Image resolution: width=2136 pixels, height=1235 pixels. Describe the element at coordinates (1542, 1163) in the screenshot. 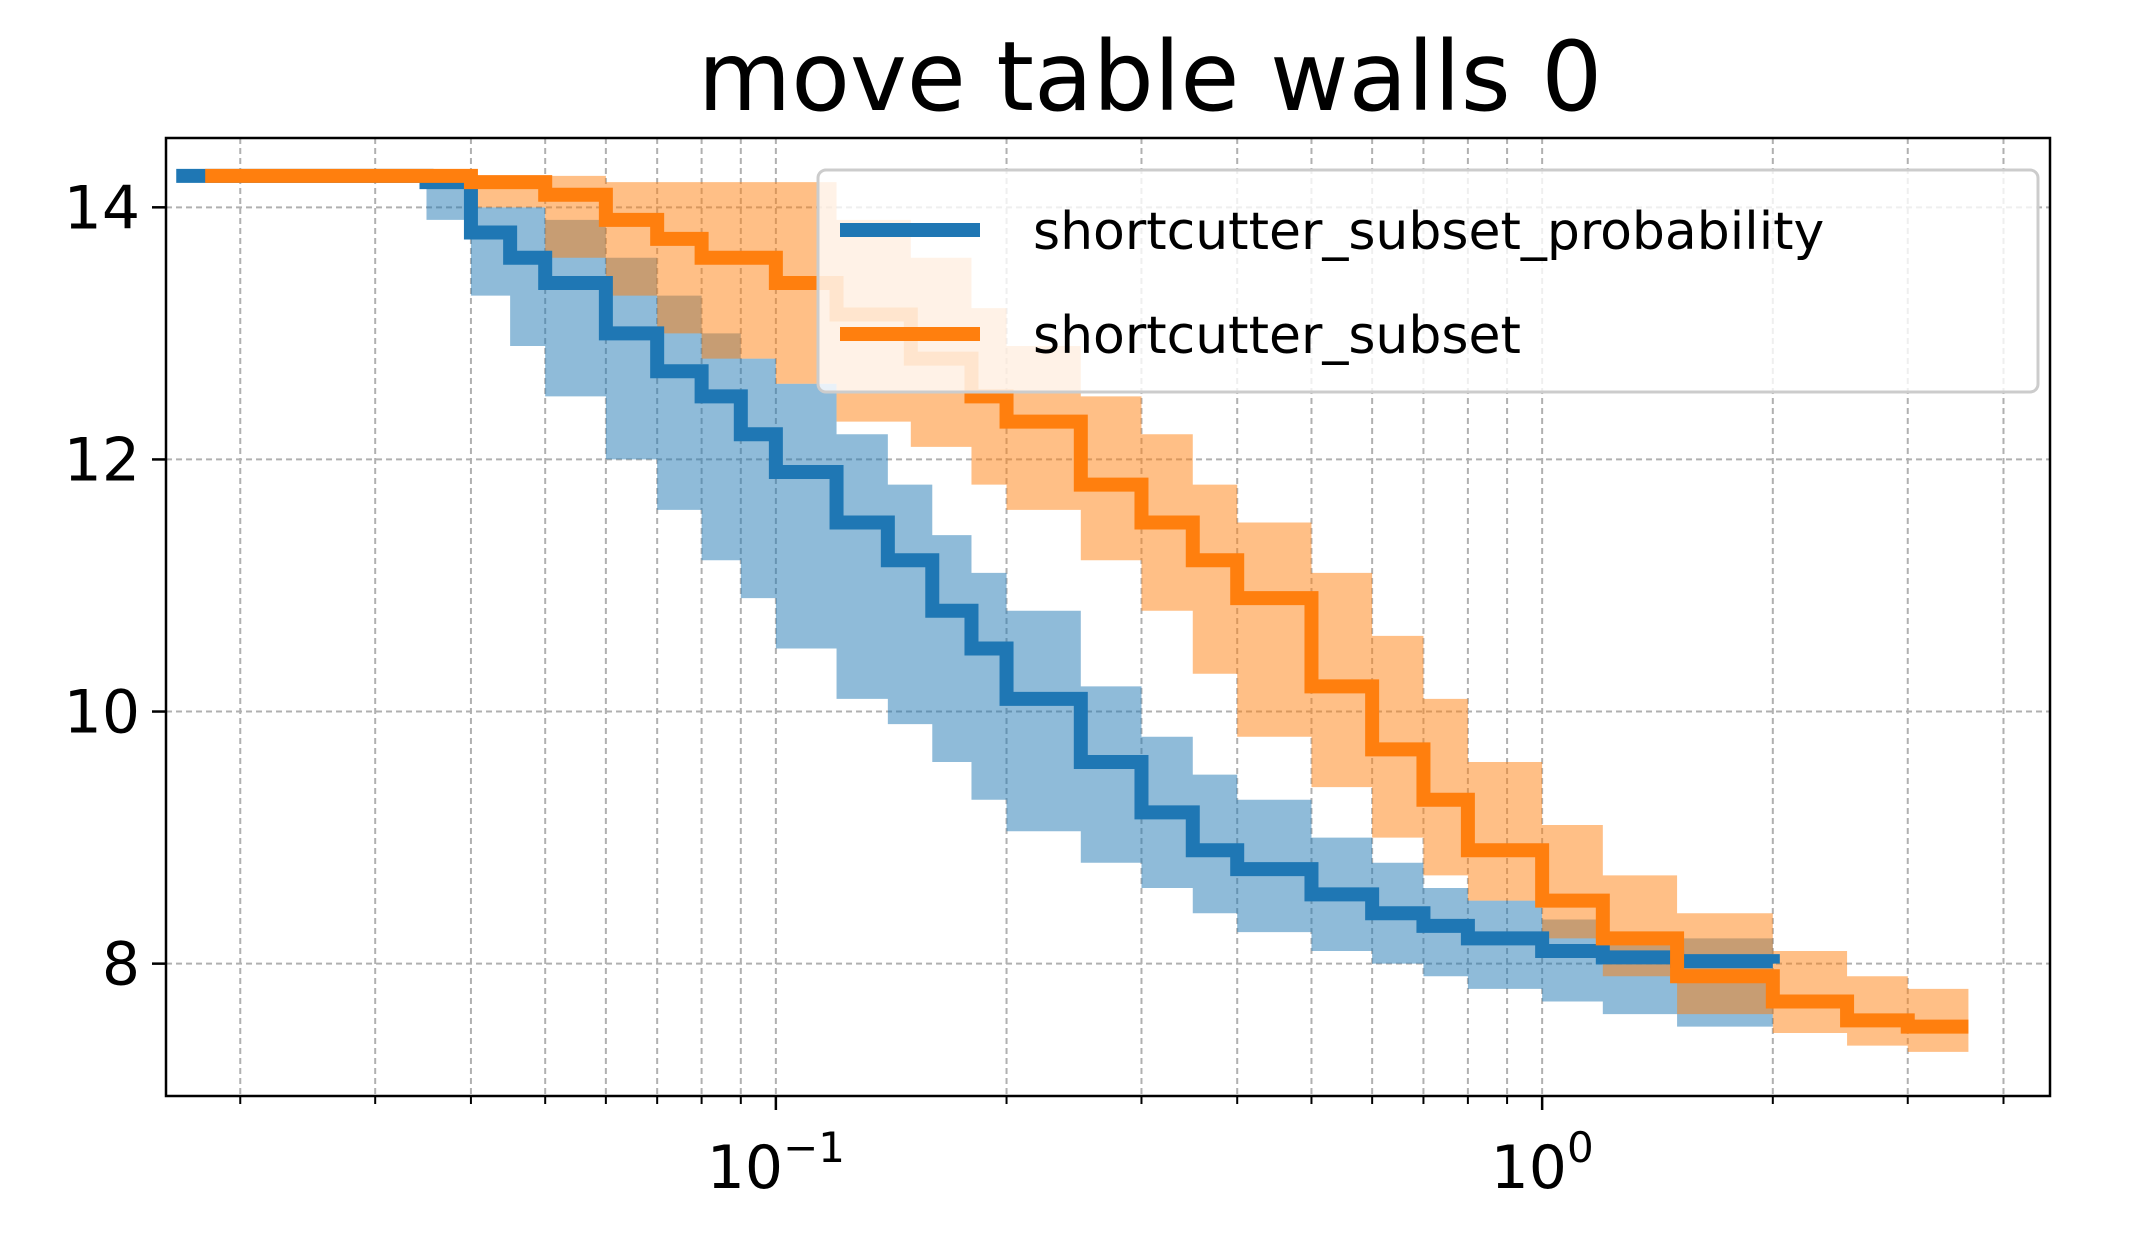

I see `x-tick-label: 10⁰` at that location.